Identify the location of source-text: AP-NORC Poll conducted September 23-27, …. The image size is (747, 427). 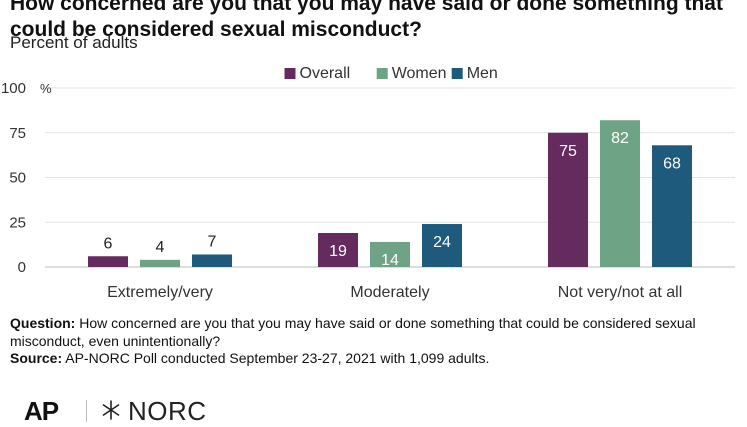
(277, 358).